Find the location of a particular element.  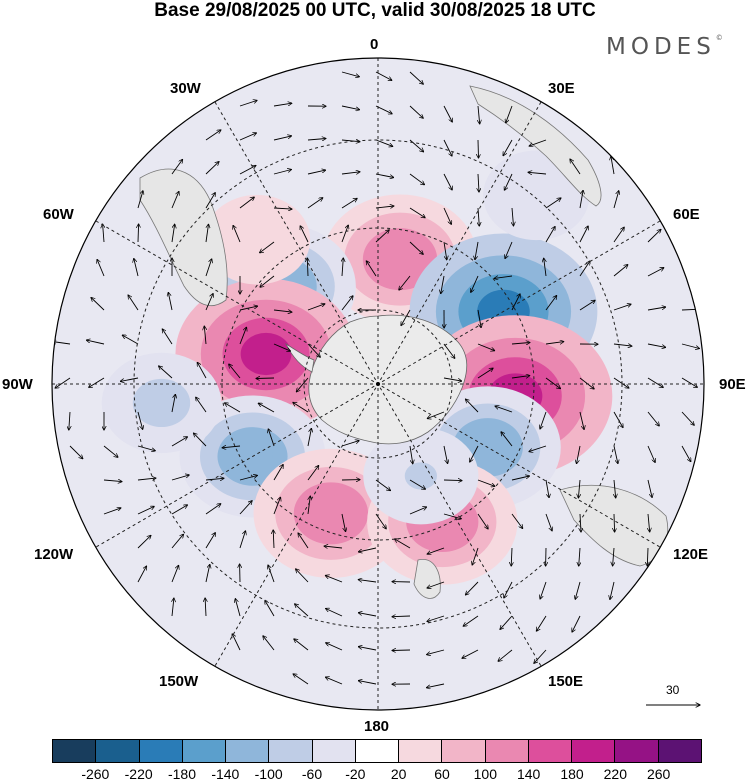

lon-label-30e: 30E is located at coordinates (561, 88).